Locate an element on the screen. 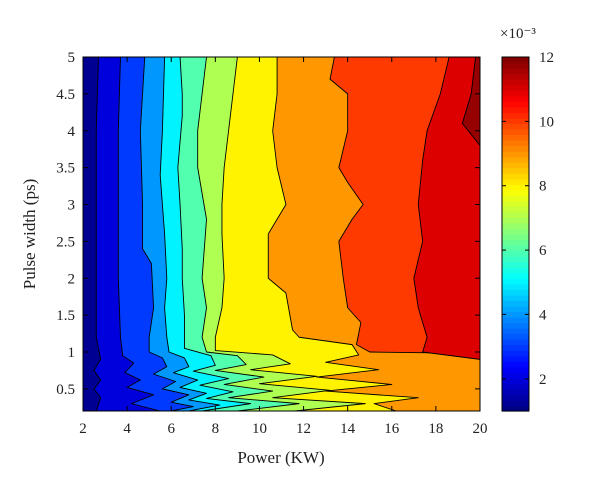 This screenshot has height=488, width=600. x-tick-label: 12 is located at coordinates (303, 429).